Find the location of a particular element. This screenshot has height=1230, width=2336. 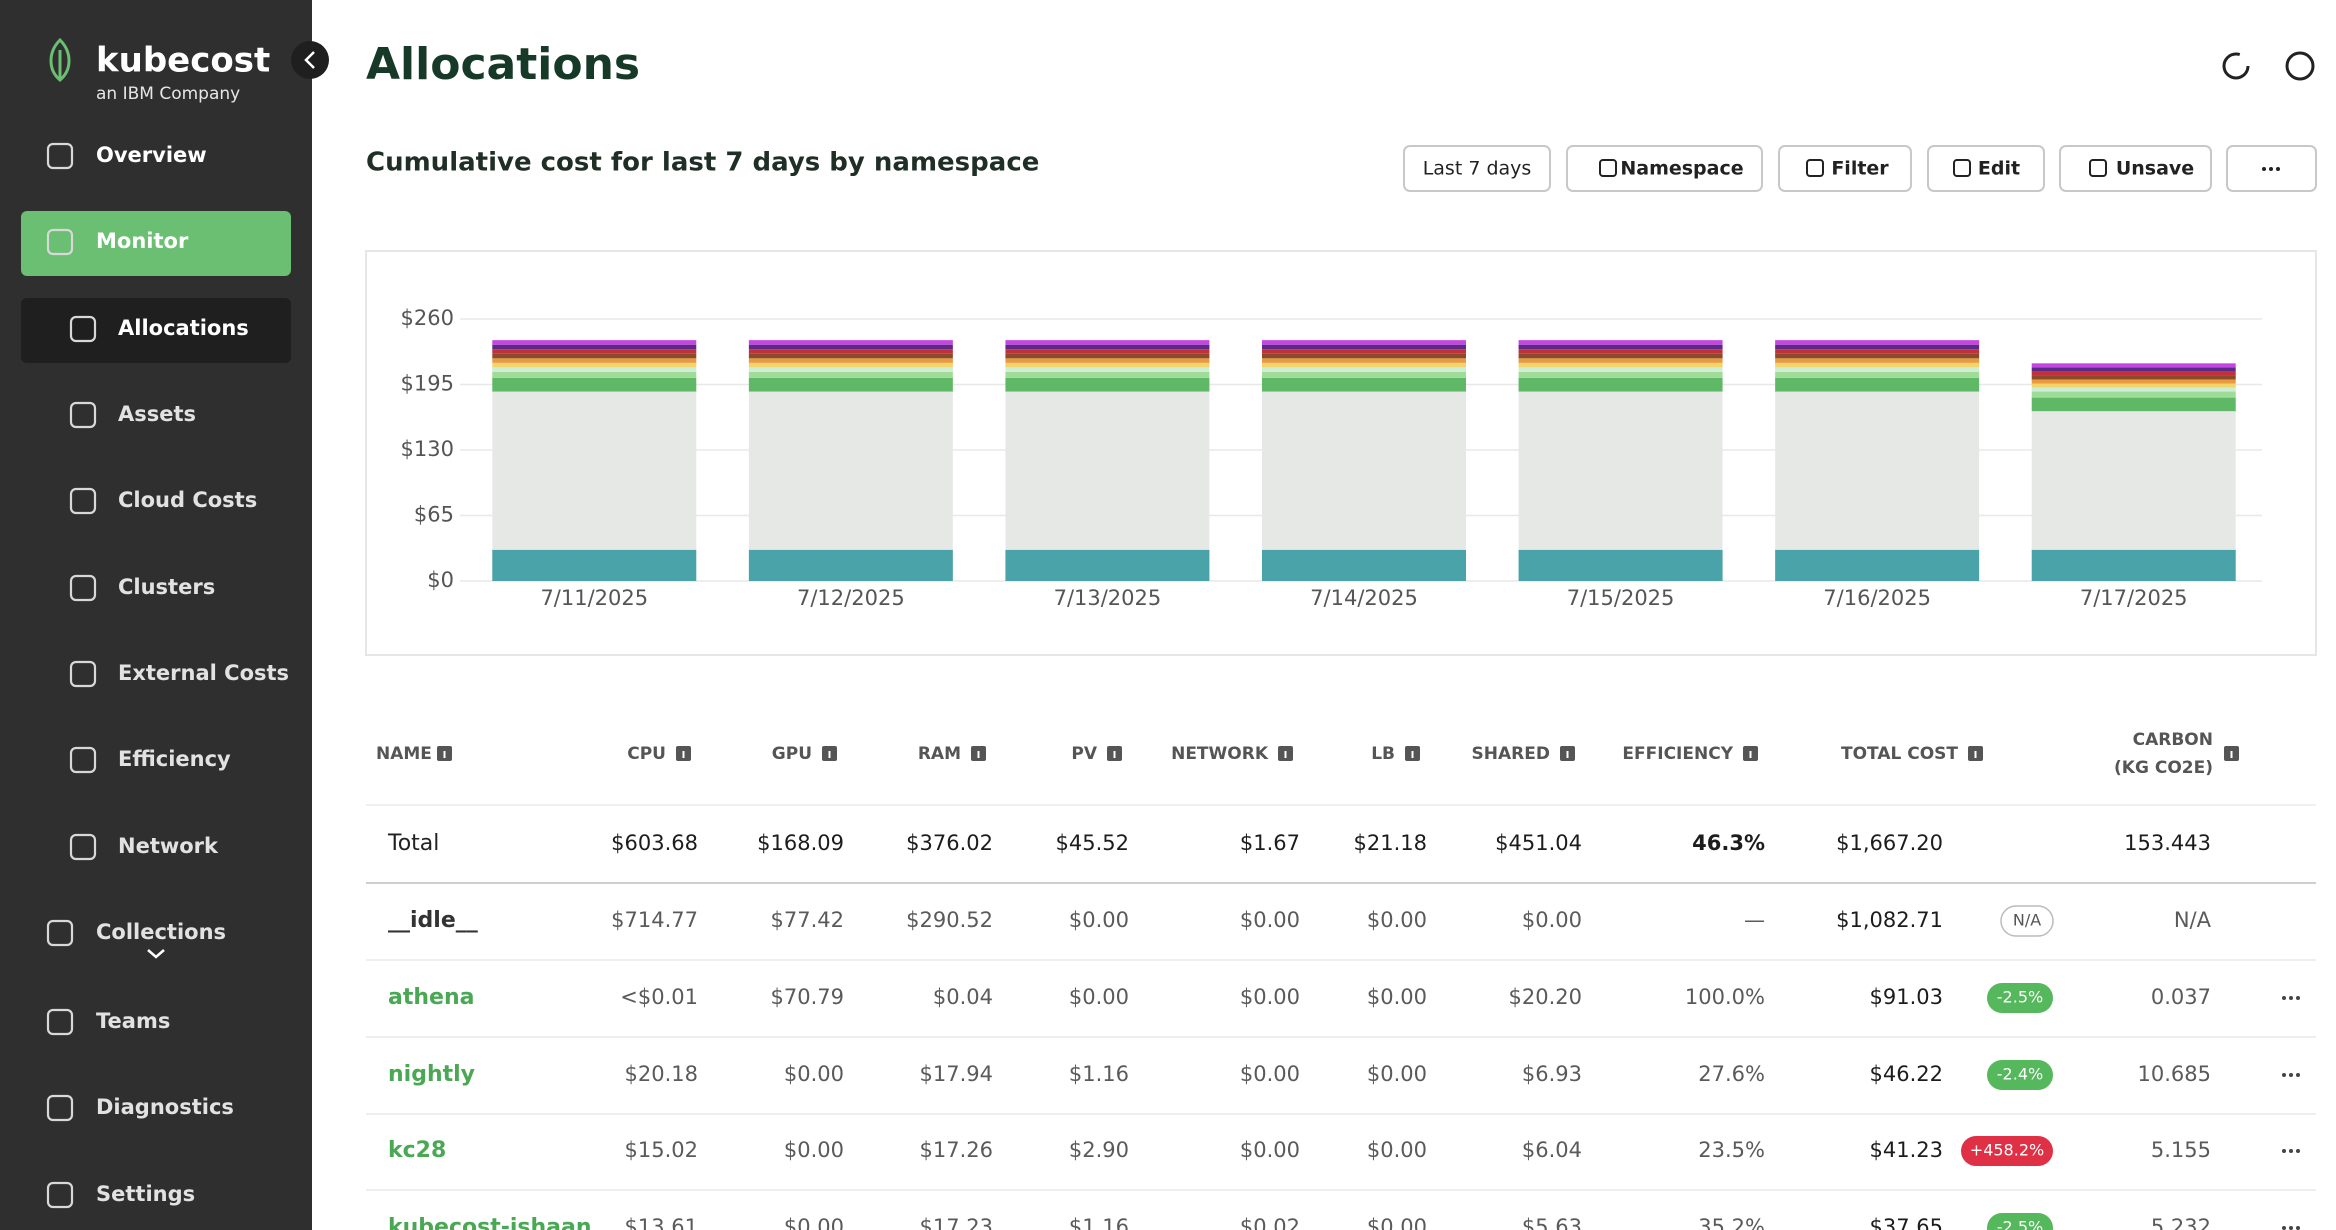

collapse-button is located at coordinates (310, 60).